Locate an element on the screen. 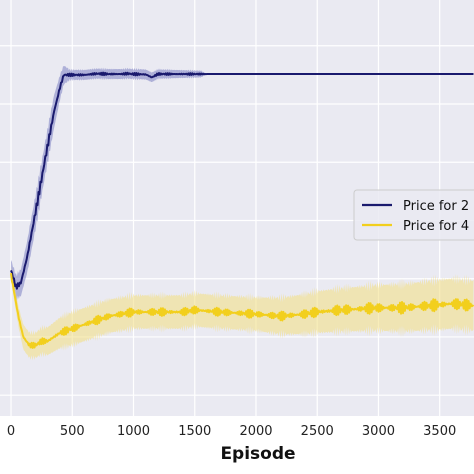 Image resolution: width=474 pixels, height=474 pixels. legend: Price for 2 Price for 4 is located at coordinates (413, 215).